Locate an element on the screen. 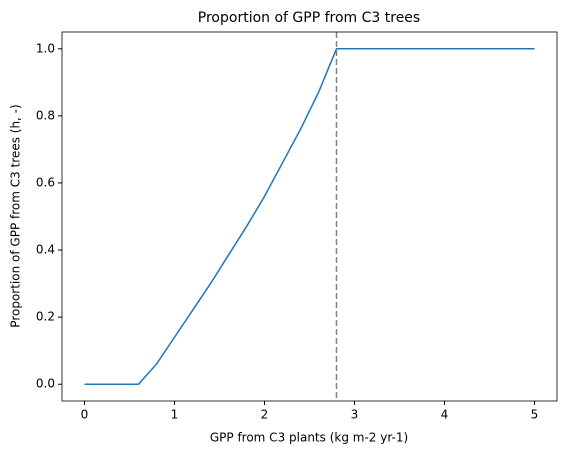 This screenshot has height=459, width=567. y-tick-label: 1.0 is located at coordinates (45, 48).